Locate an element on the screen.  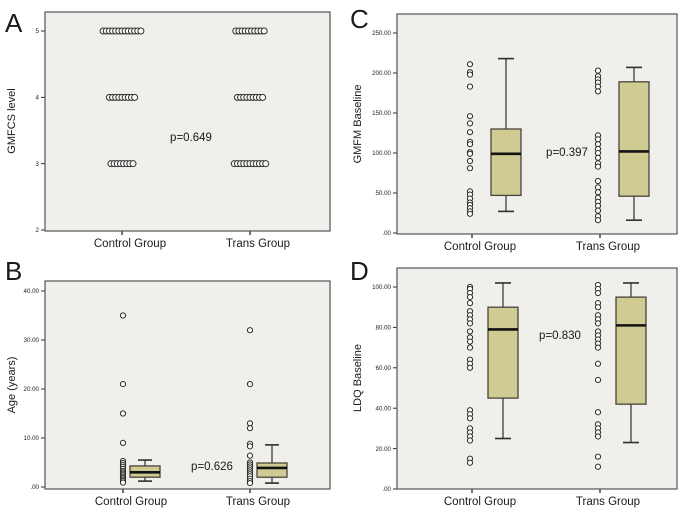
y-tick-label: 10.00 is located at coordinates (32, 438).